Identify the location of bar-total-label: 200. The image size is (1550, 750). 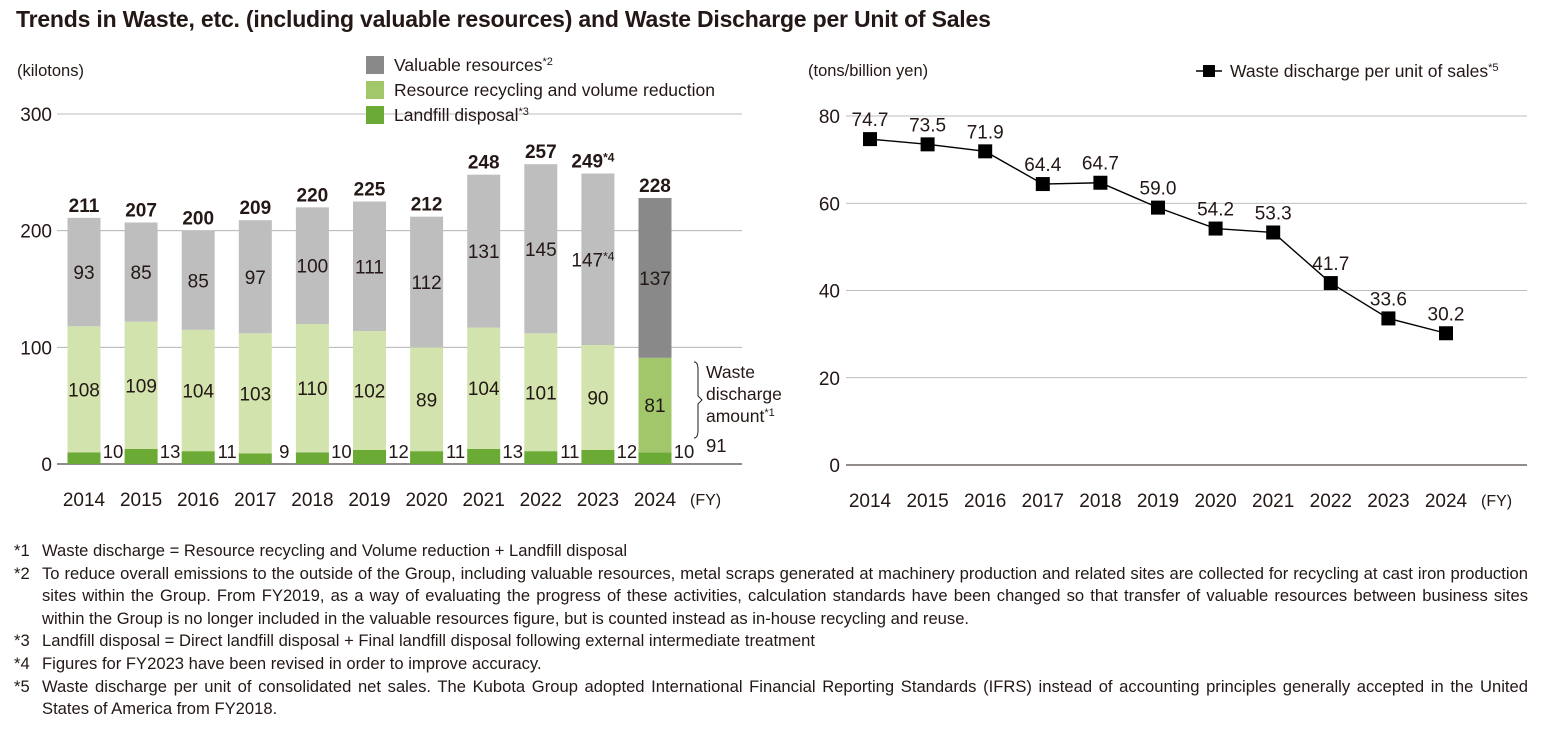
(198, 219).